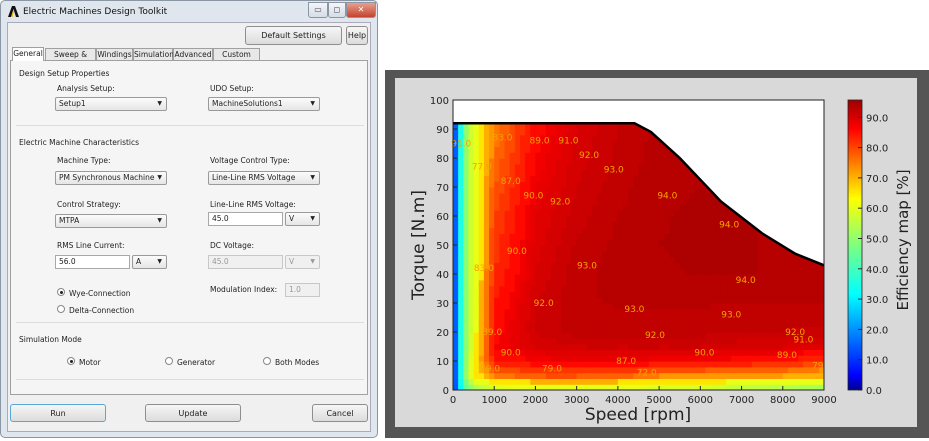 The image size is (929, 441). Describe the element at coordinates (92, 262) in the screenshot. I see `rms-current-input: 56.0` at that location.